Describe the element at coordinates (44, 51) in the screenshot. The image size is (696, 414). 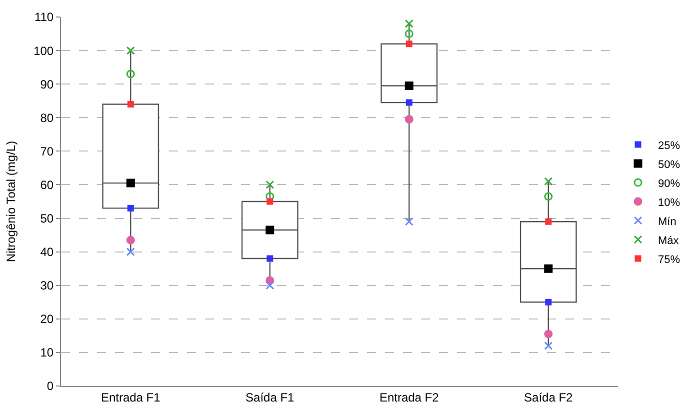
I see `y-tick-label: 100` at that location.